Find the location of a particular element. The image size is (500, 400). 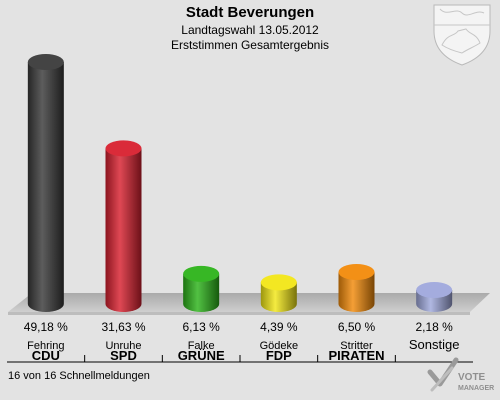

vote-check-icon is located at coordinates (443, 374).